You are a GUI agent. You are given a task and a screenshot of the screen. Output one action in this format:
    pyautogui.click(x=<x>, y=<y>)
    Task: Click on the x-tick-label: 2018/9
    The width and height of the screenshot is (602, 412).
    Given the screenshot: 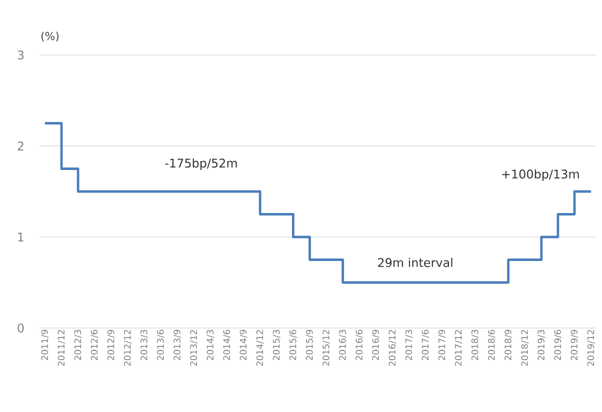 What is the action you would take?
    pyautogui.click(x=508, y=345)
    